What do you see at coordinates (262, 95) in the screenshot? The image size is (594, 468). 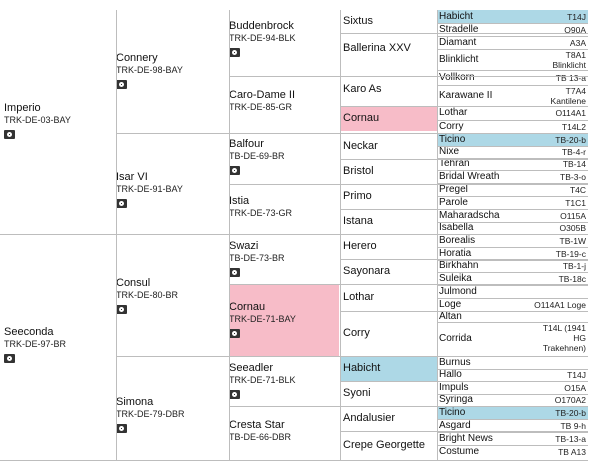 I see `horse-name: Caro-Dame II` at bounding box center [262, 95].